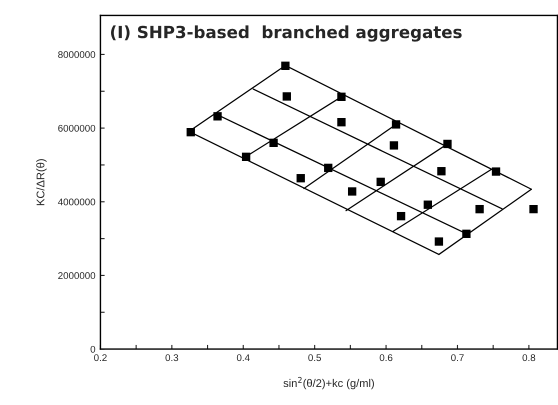  I want to click on y-tick-label: 8000000, so click(77, 54).